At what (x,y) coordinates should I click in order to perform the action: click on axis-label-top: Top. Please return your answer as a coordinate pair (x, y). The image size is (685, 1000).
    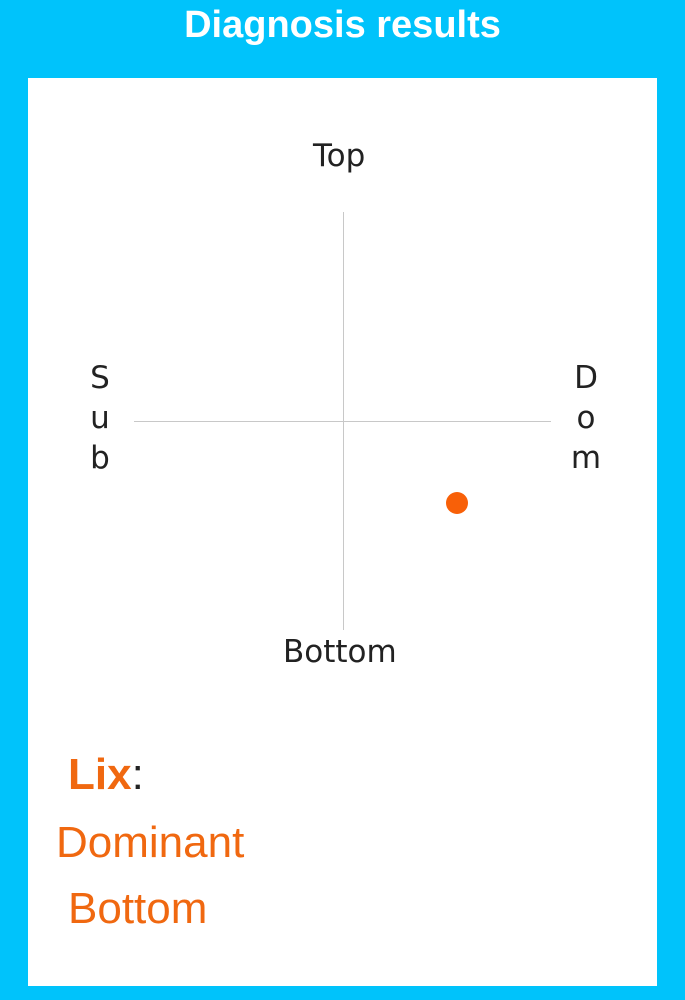
    Looking at the image, I should click on (339, 156).